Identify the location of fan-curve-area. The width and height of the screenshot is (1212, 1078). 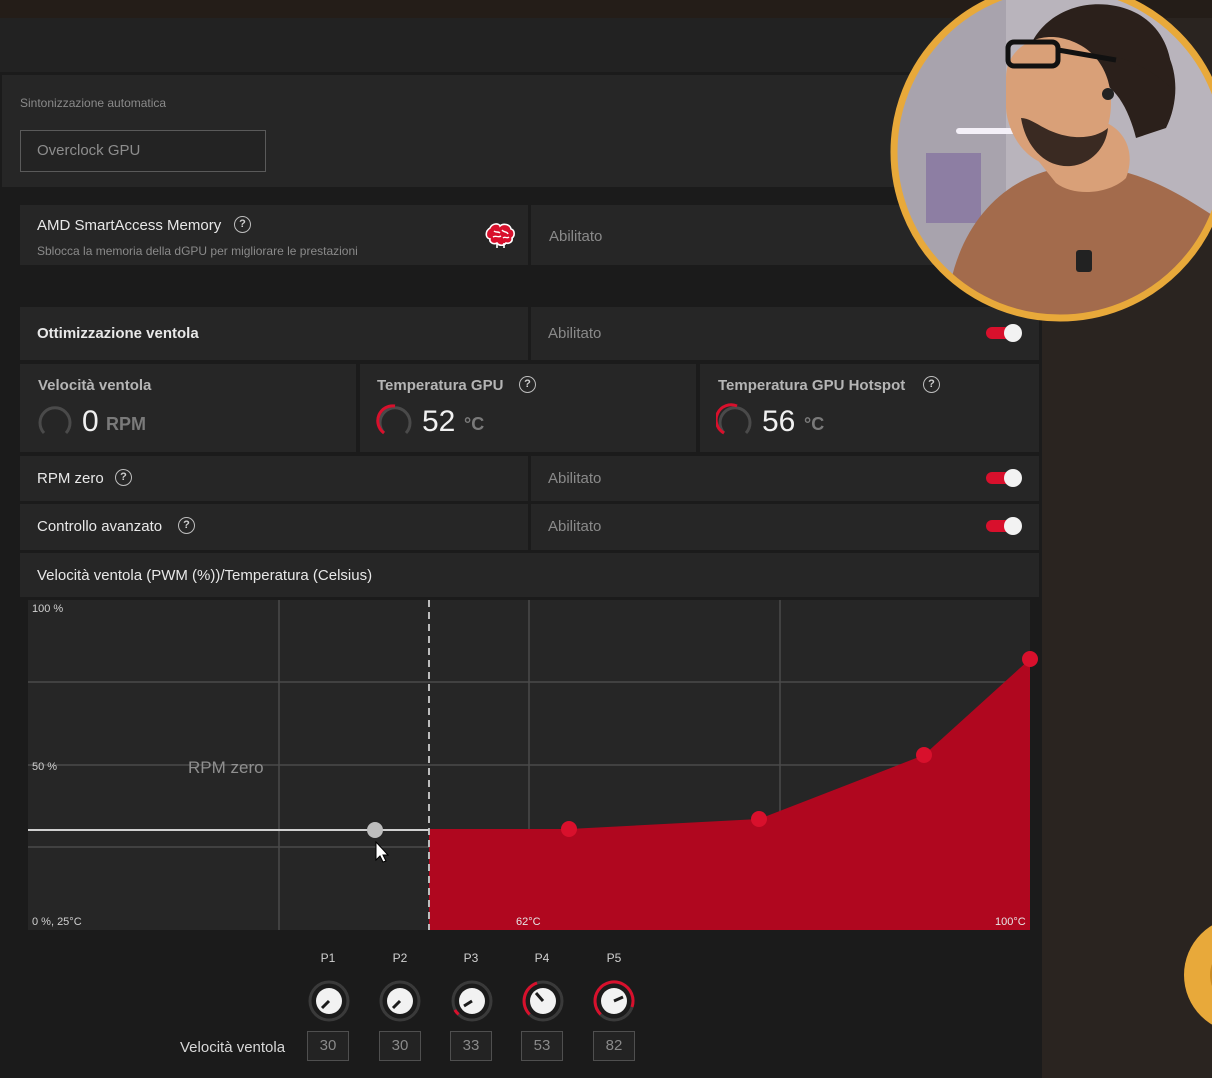
(729, 794).